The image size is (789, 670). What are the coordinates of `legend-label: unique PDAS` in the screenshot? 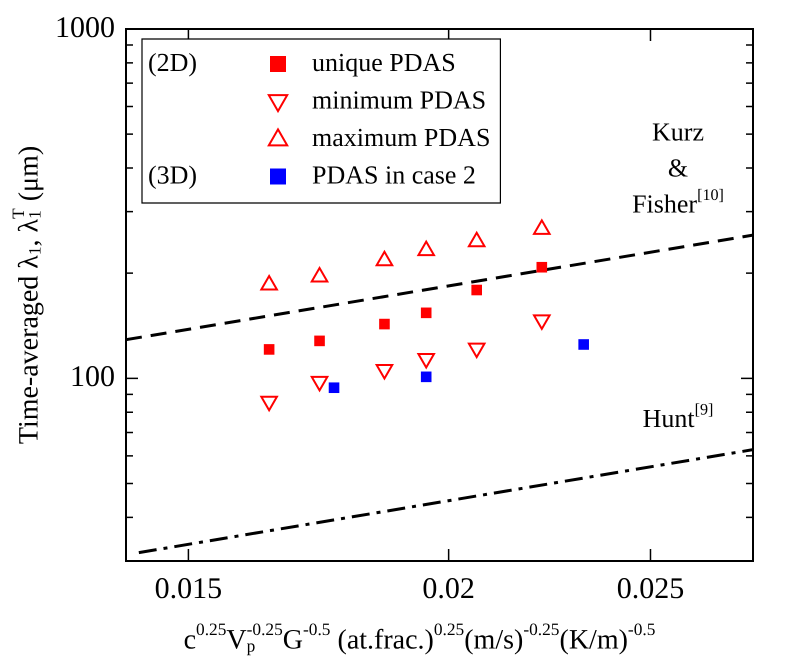 It's located at (384, 62).